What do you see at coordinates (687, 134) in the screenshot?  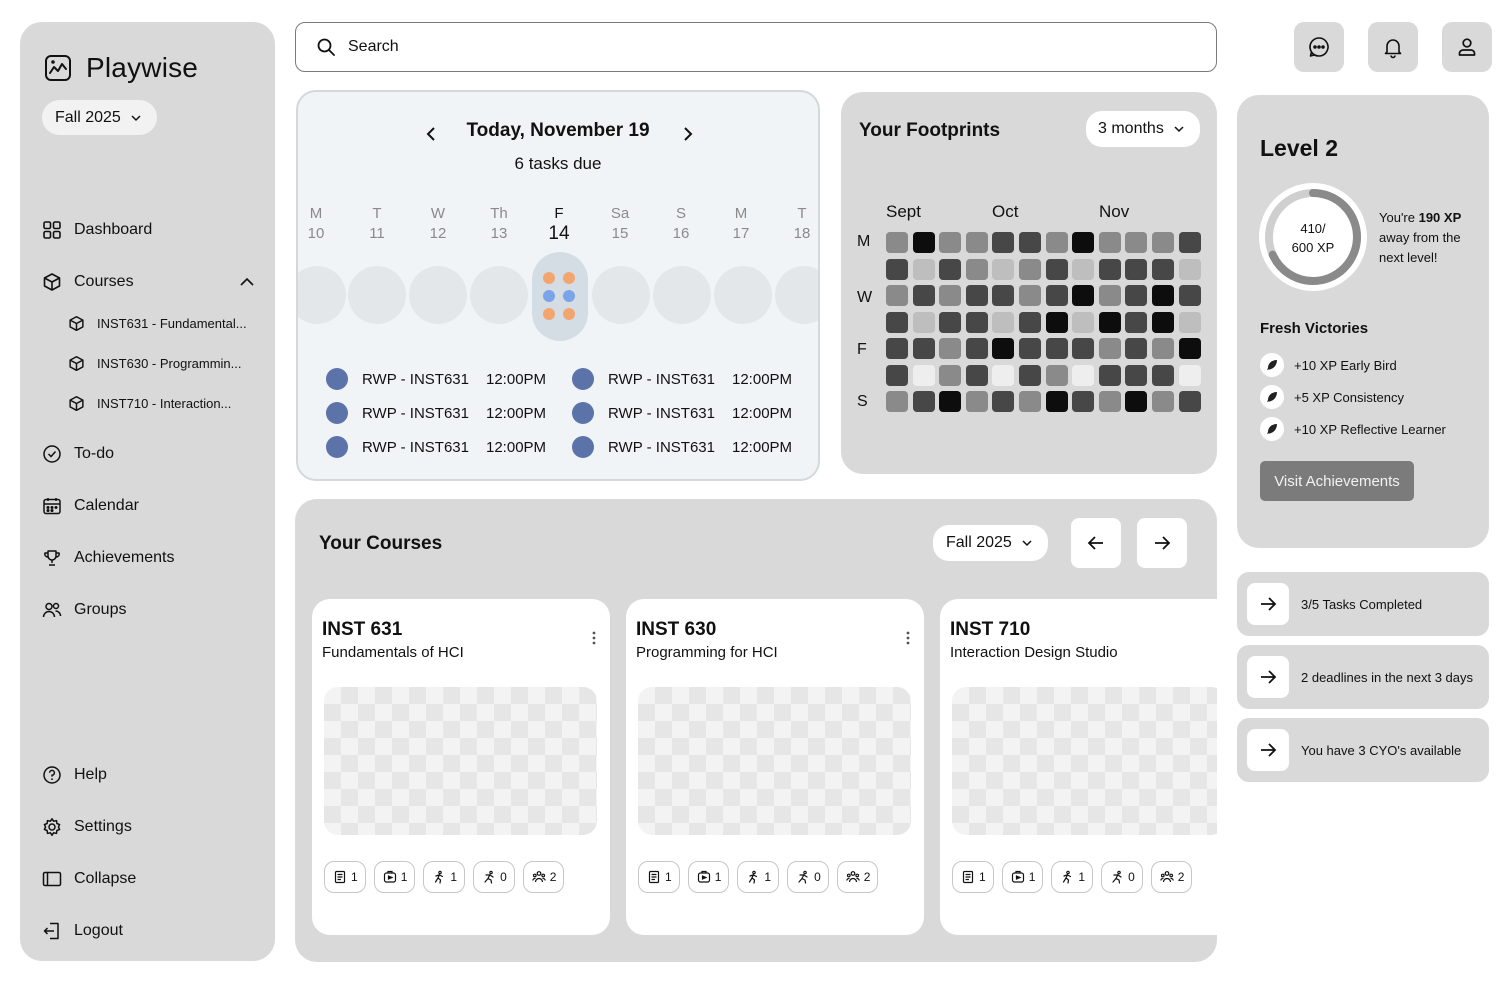 I see `next-day-button` at bounding box center [687, 134].